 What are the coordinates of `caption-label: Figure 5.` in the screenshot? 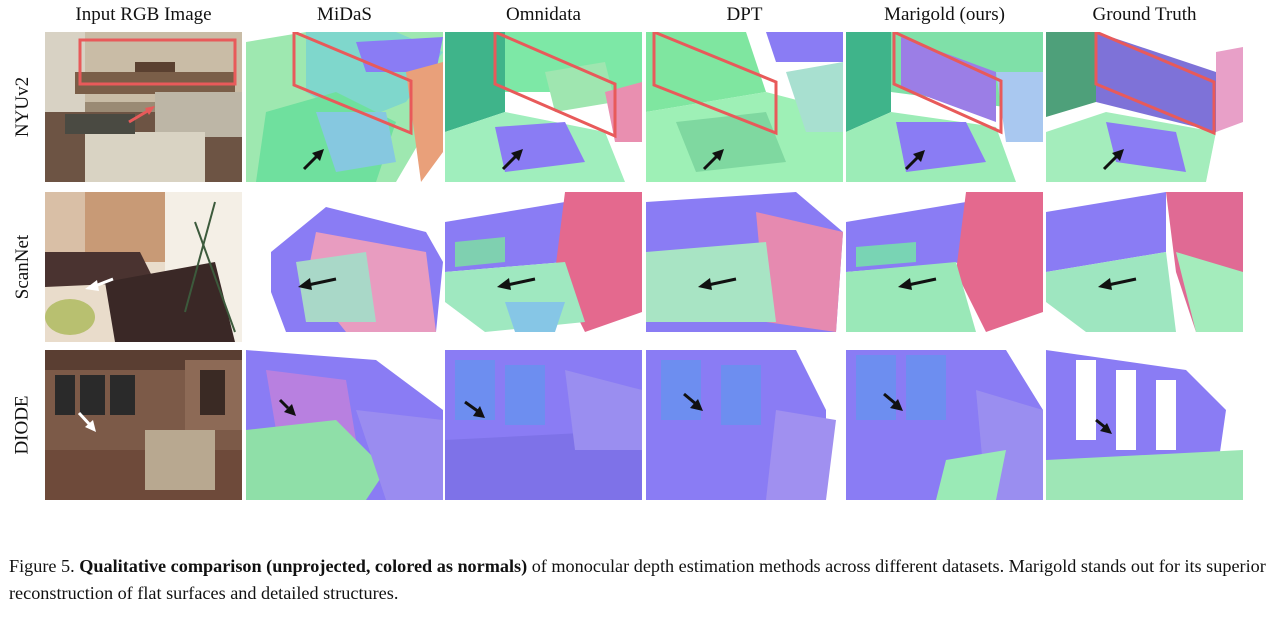 It's located at (42, 566).